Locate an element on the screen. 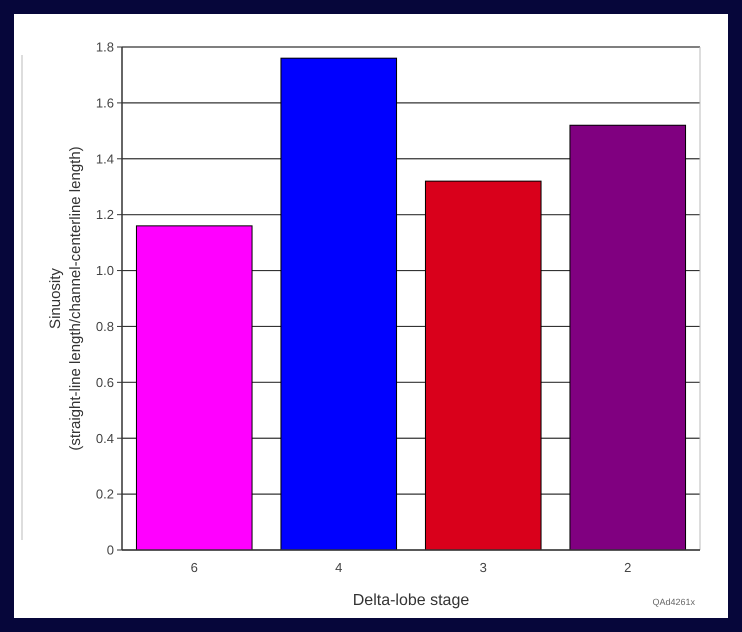  y-tick-label: 0 is located at coordinates (110, 550).